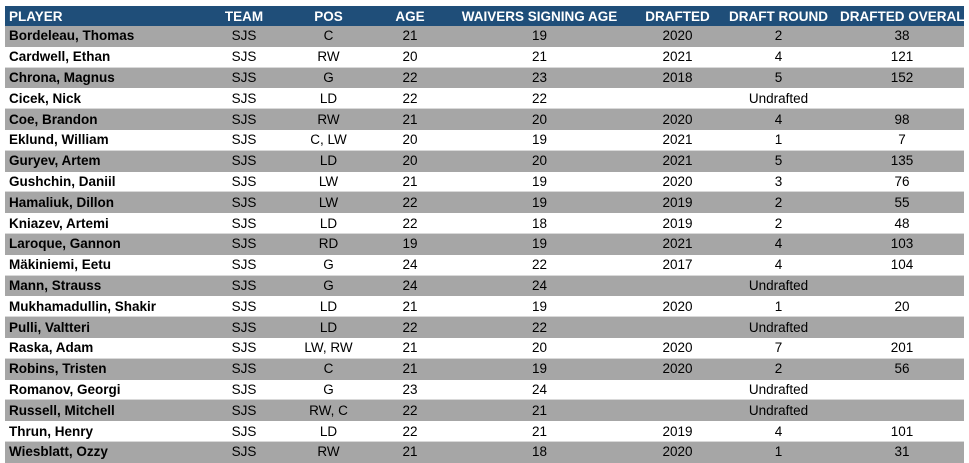  I want to click on cell-drafted-overall: 201, so click(902, 348).